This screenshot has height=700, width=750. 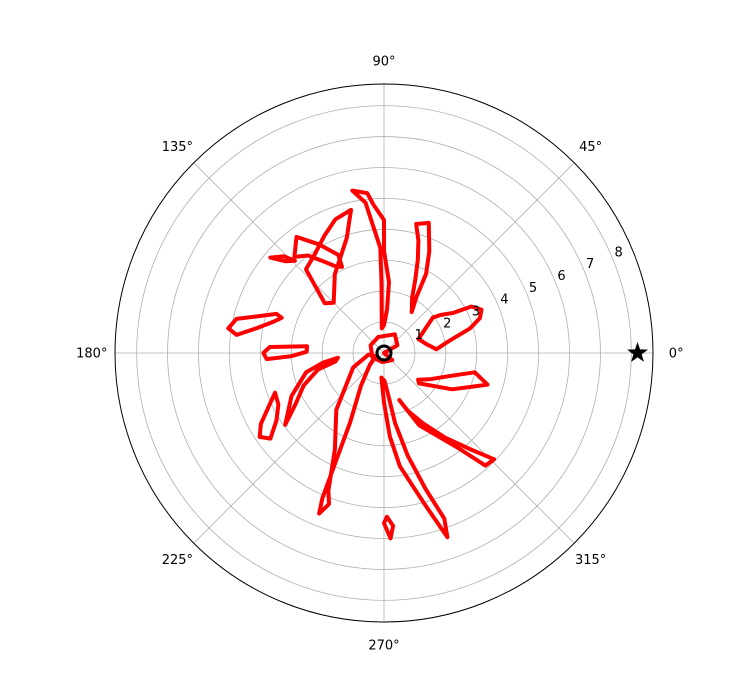 What do you see at coordinates (637, 352) in the screenshot?
I see `star-marker` at bounding box center [637, 352].